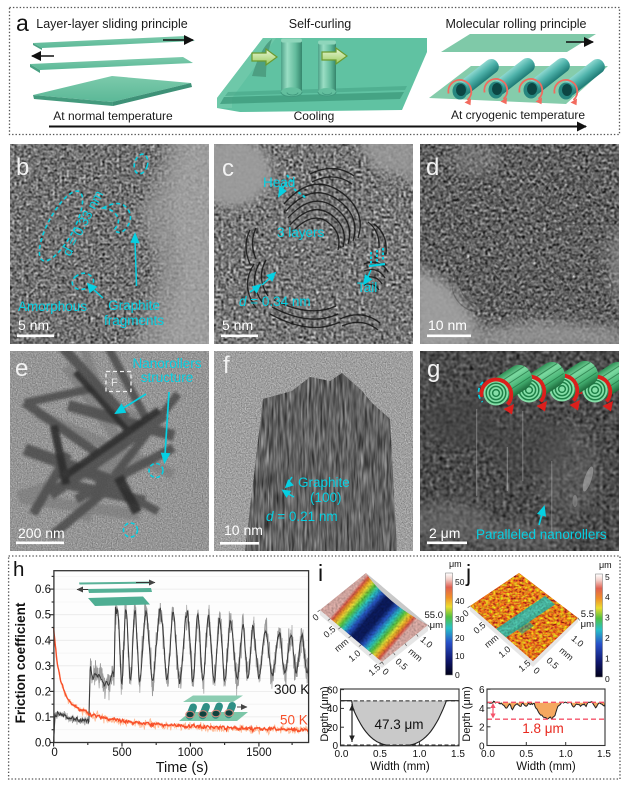 Image resolution: width=630 pixels, height=788 pixels. Describe the element at coordinates (279, 182) in the screenshot. I see `svg-text: Head` at that location.